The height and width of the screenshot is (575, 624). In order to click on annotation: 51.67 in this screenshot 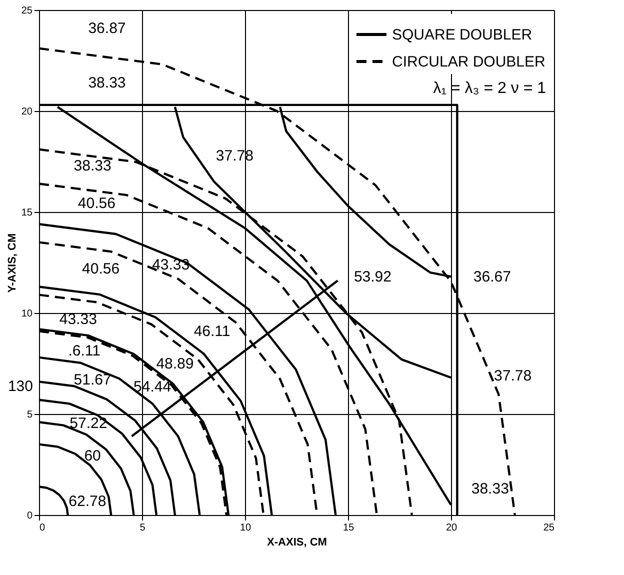, I will do `click(93, 380)`.